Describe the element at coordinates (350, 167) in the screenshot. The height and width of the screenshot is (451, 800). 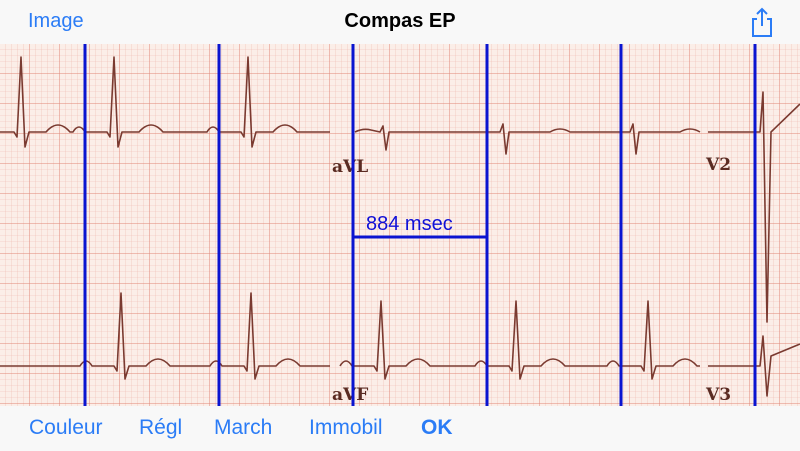
I see `lead-label-avl: aVL` at that location.